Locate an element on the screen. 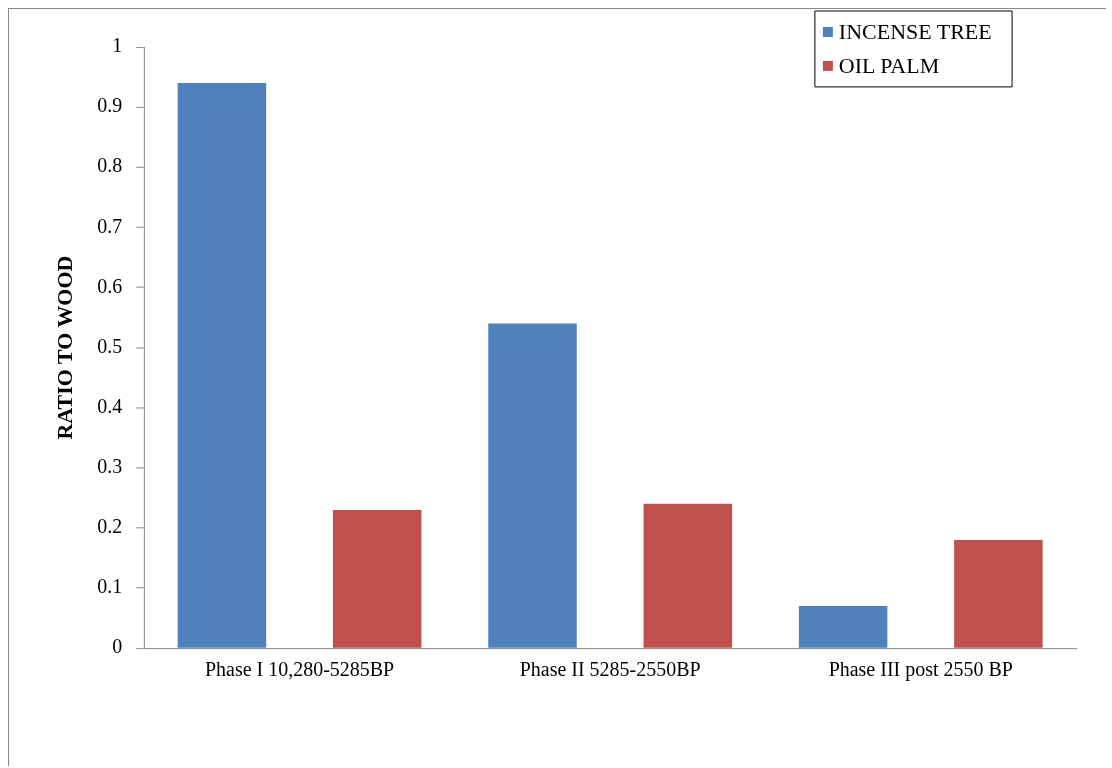  y-tick-label: 0.3 is located at coordinates (110, 466).